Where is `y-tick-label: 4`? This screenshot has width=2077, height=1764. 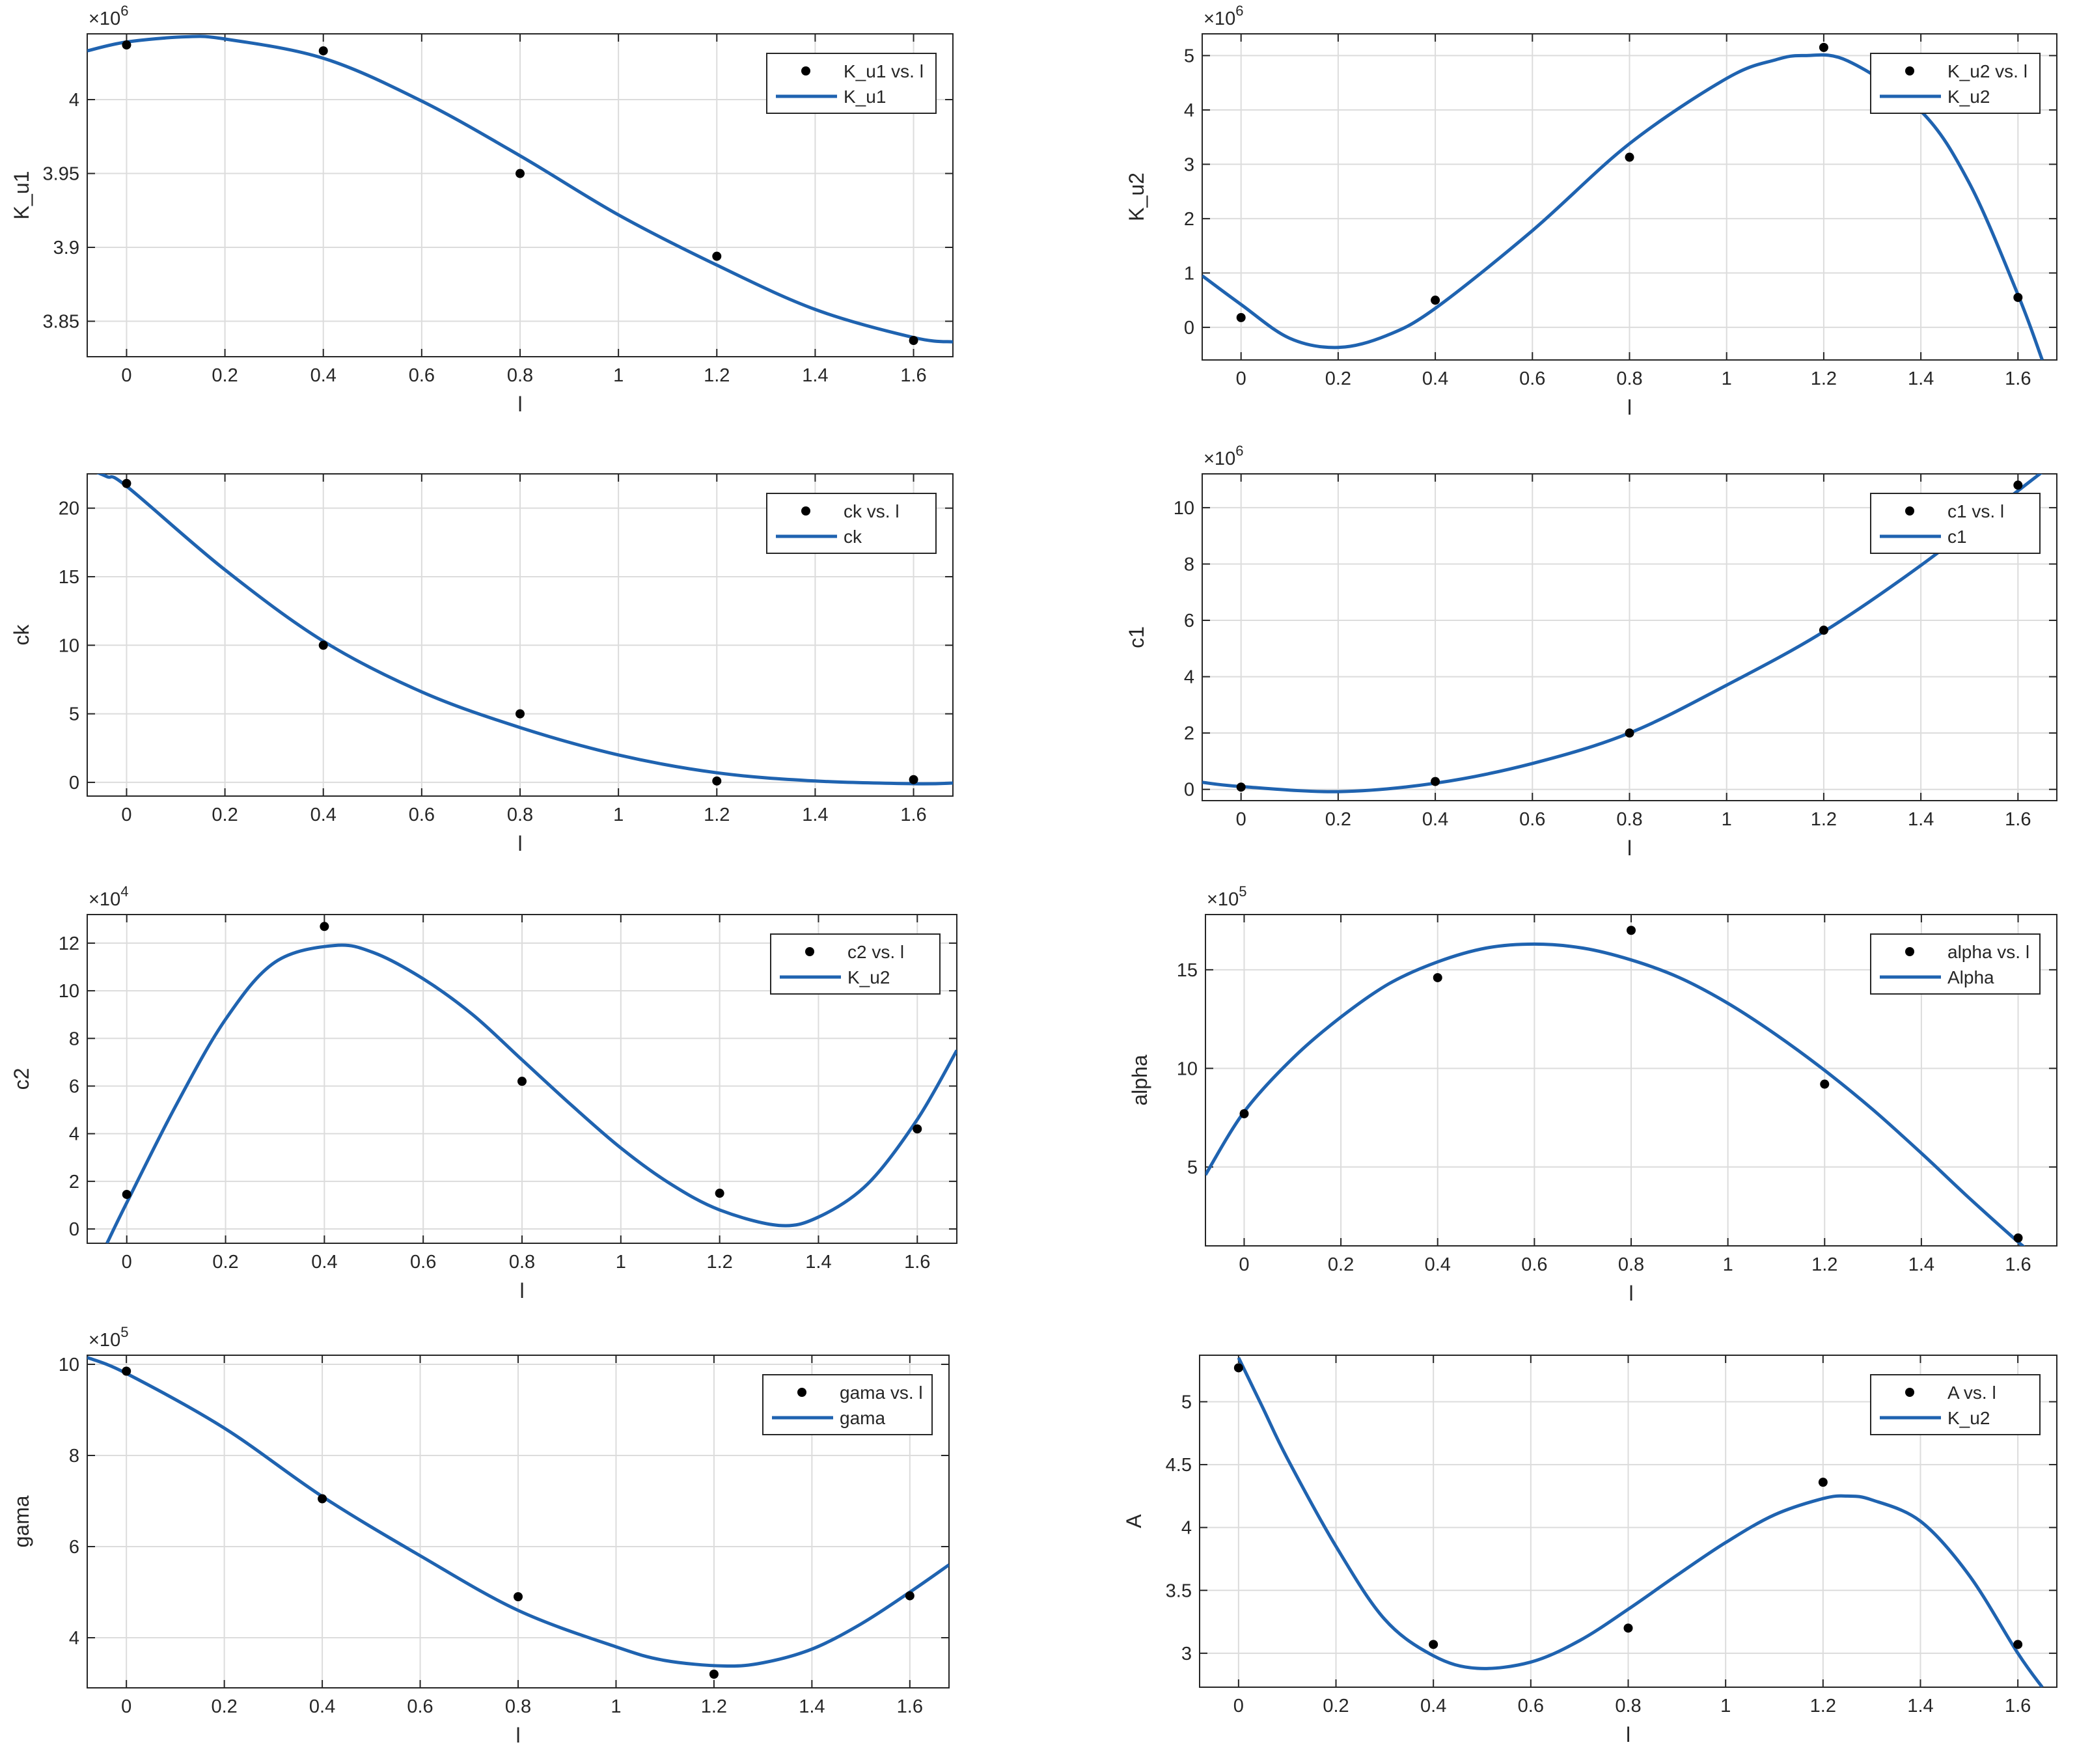
y-tick-label: 4 is located at coordinates (1189, 677).